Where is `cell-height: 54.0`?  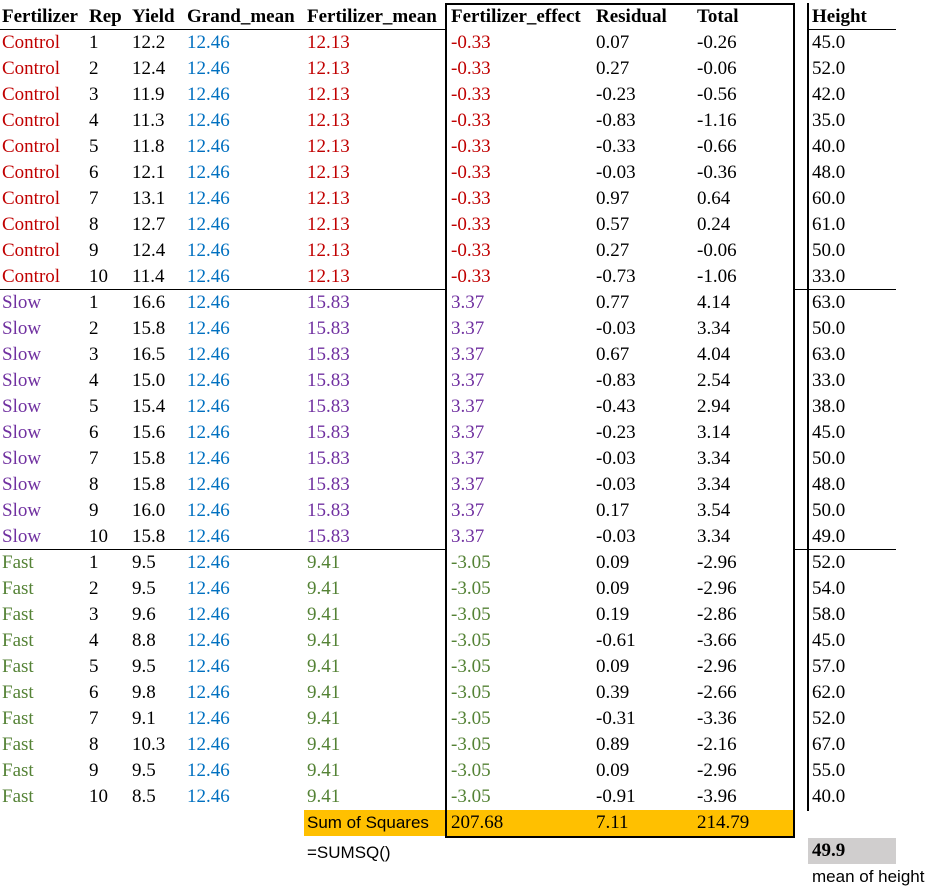
cell-height: 54.0 is located at coordinates (829, 588).